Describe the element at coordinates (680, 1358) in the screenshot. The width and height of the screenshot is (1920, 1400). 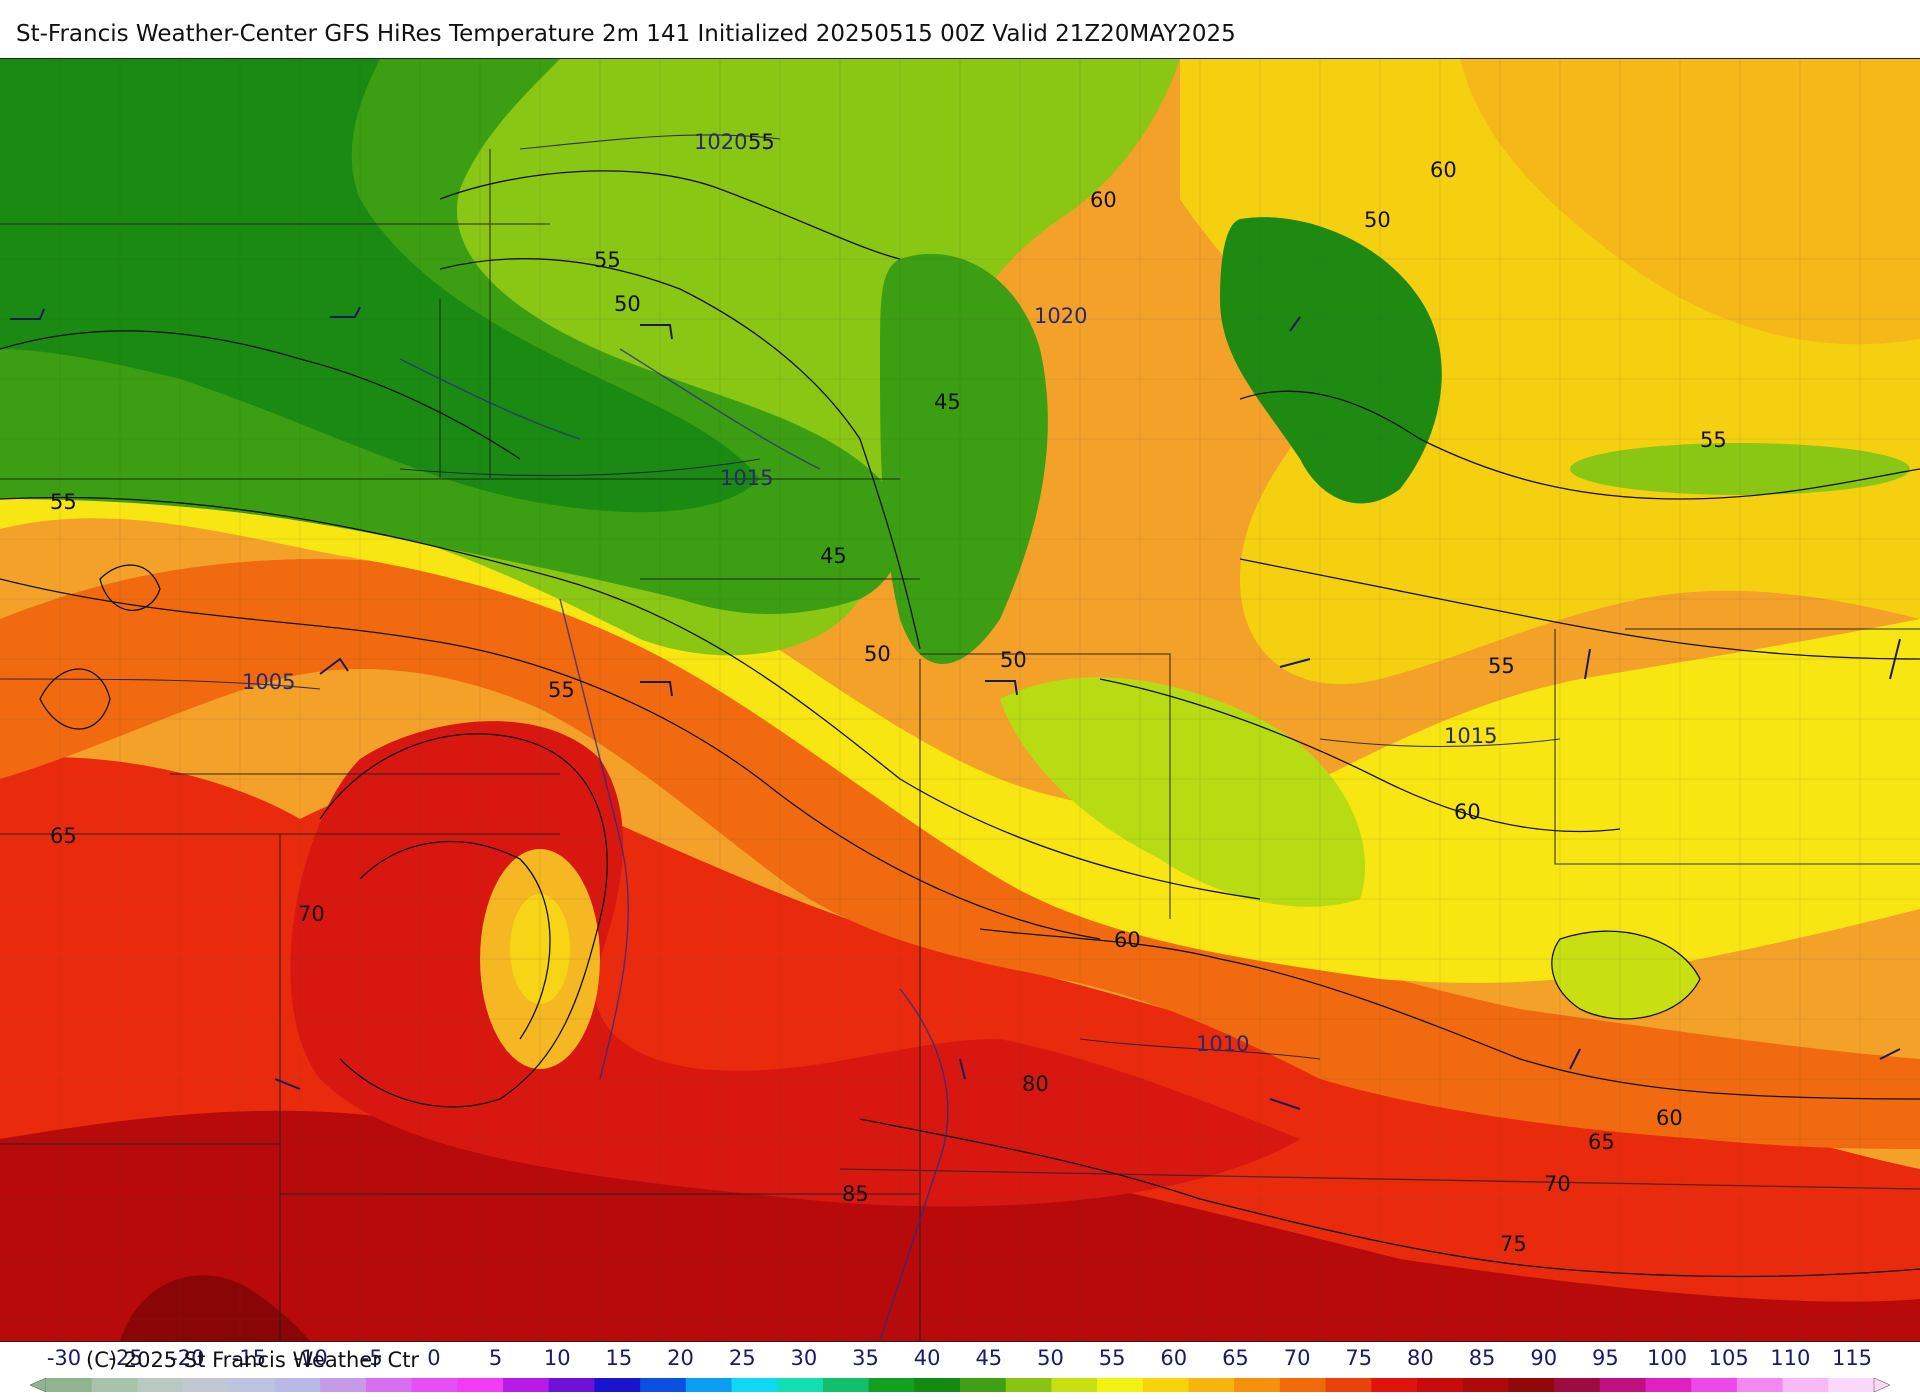
I see `colorbar-tick-label: 20` at that location.